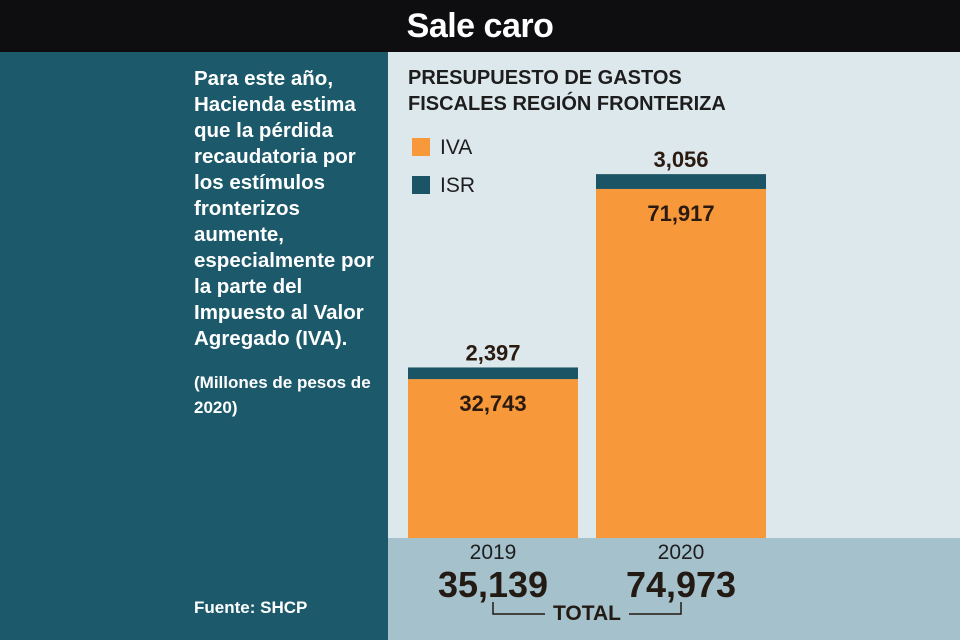  What do you see at coordinates (251, 607) in the screenshot?
I see `source-note: Fuente: SHCP` at bounding box center [251, 607].